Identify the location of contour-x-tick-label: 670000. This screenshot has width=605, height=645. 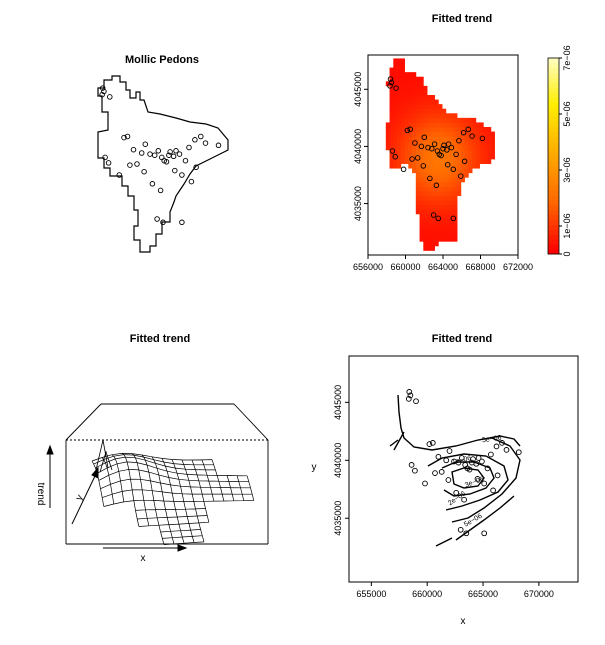
(539, 594).